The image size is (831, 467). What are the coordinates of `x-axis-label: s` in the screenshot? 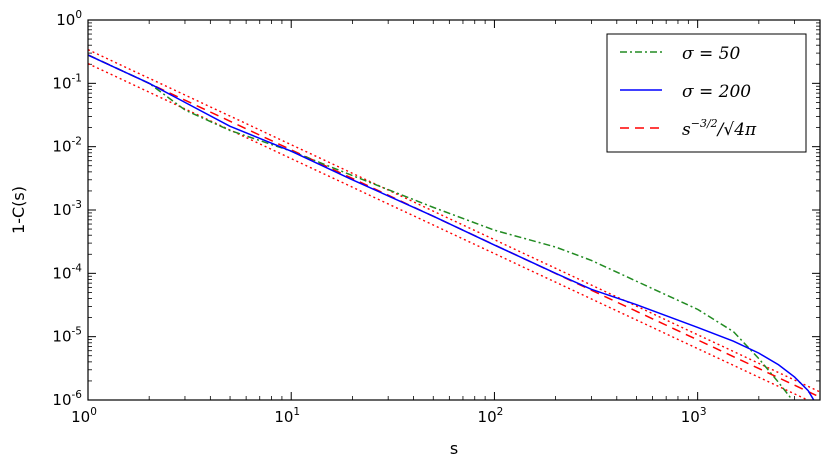 It's located at (454, 448).